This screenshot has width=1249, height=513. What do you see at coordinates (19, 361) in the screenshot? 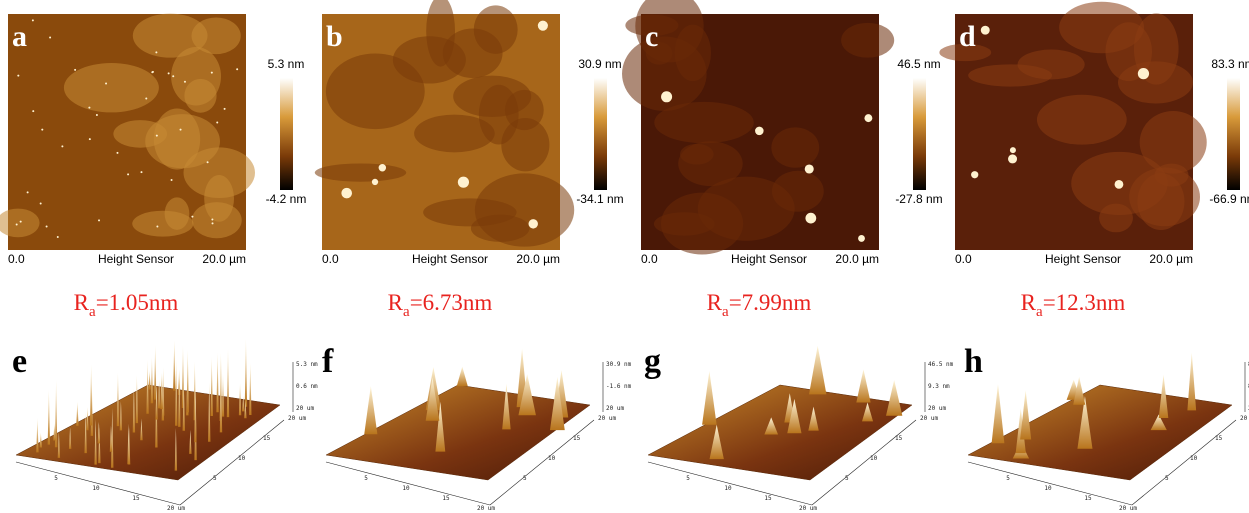
I see `panel-label: e` at bounding box center [19, 361].